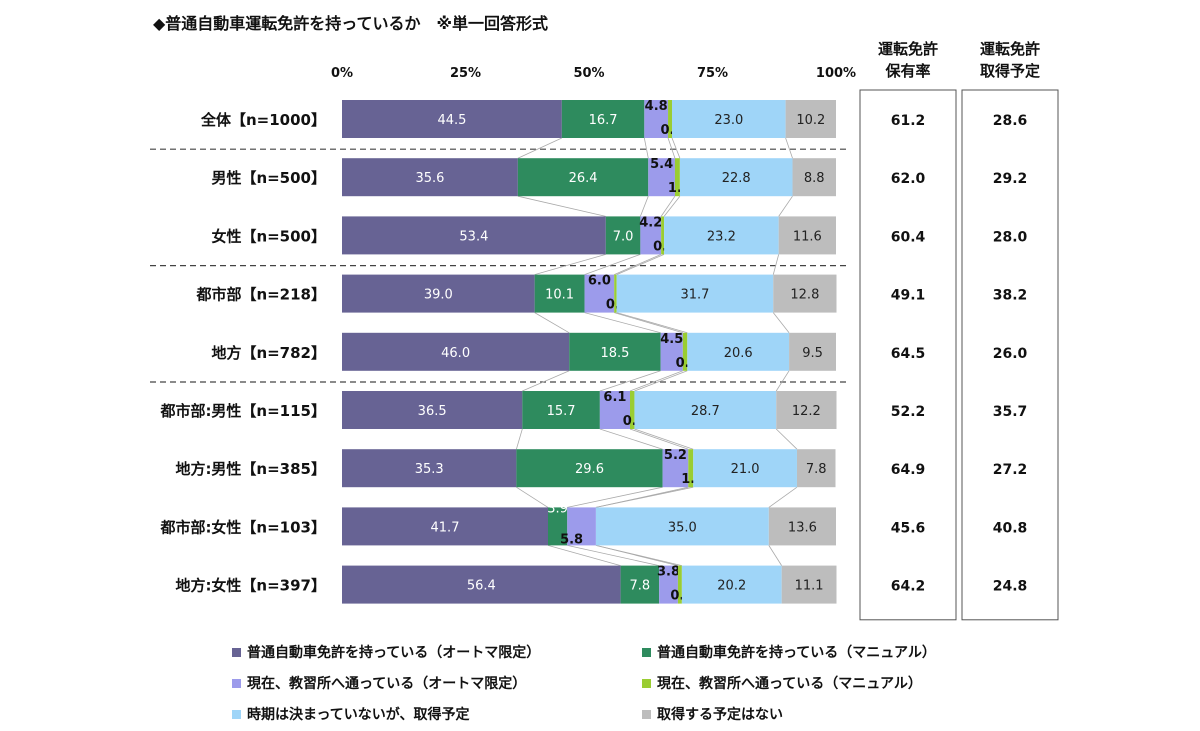  I want to click on data-label: 20.2, so click(731, 586).